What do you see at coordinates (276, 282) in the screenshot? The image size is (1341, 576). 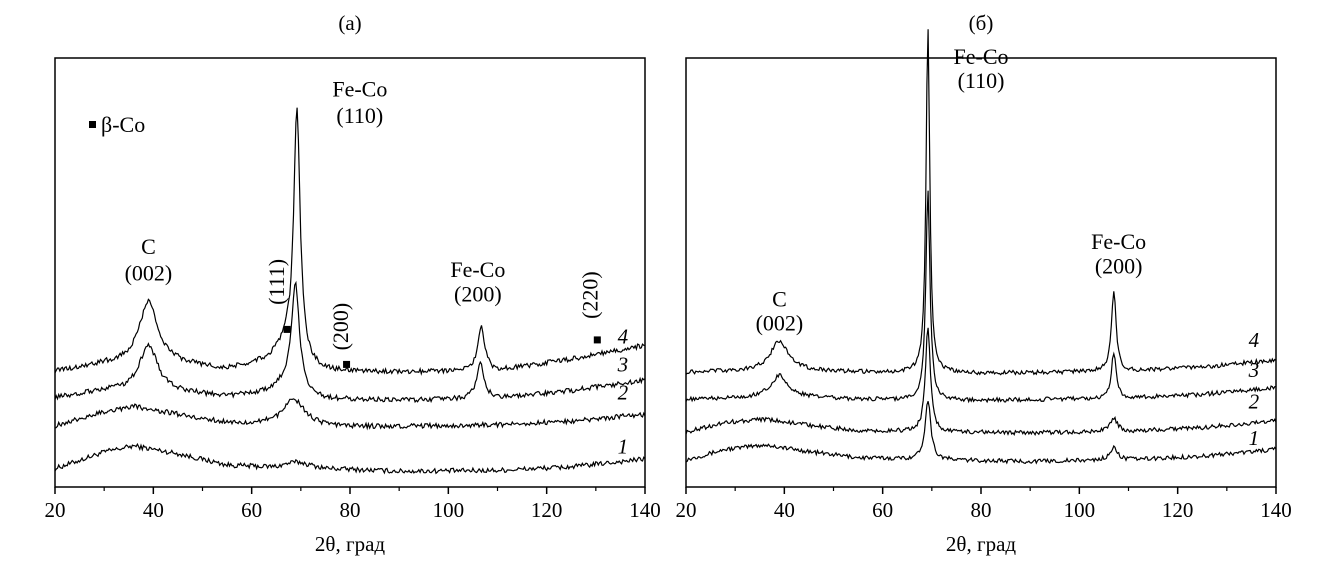 I see `peak-annotation: (111)` at bounding box center [276, 282].